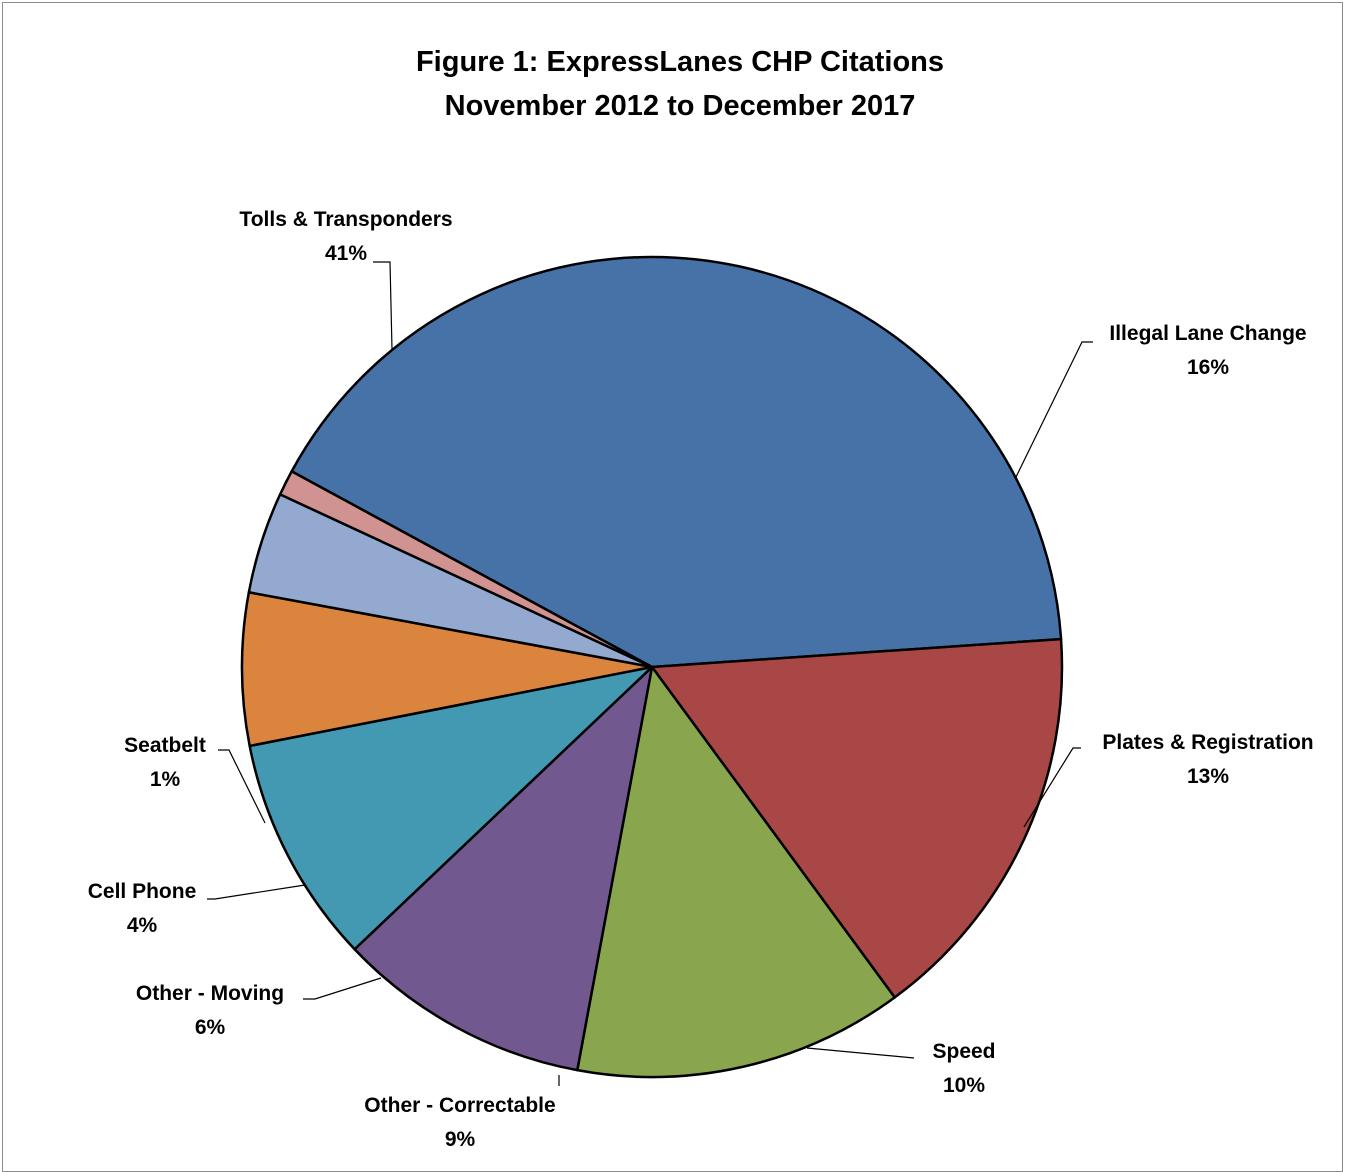  What do you see at coordinates (1207, 333) in the screenshot?
I see `slice-label: Illegal Lane Change` at bounding box center [1207, 333].